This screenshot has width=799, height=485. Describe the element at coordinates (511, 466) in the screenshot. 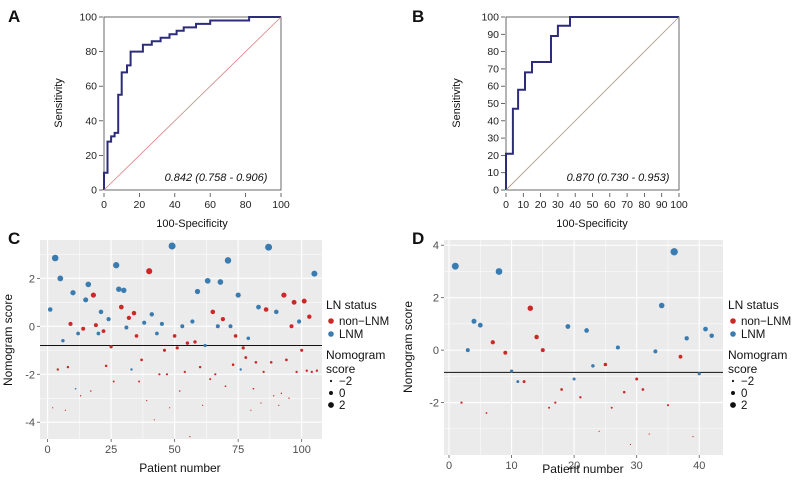

I see `x-tick-label: 10` at that location.